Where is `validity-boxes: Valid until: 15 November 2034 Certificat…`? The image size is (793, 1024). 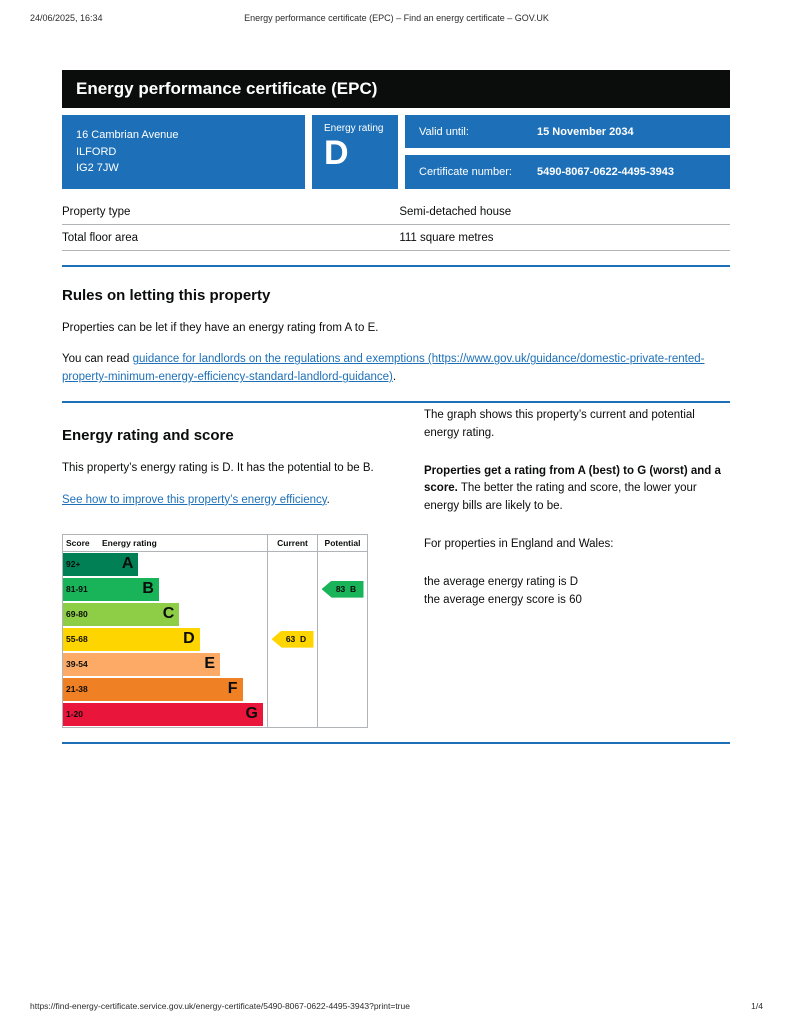 validity-boxes: Valid until: 15 November 2034 Certificat… is located at coordinates (567, 152).